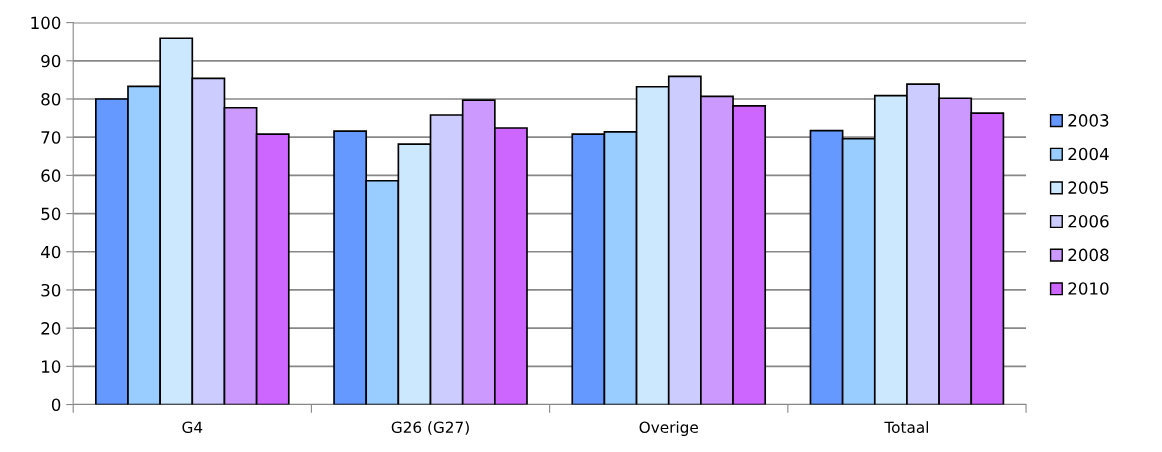 The width and height of the screenshot is (1162, 452). What do you see at coordinates (56, 405) in the screenshot?
I see `y-tick-label: 0` at bounding box center [56, 405].